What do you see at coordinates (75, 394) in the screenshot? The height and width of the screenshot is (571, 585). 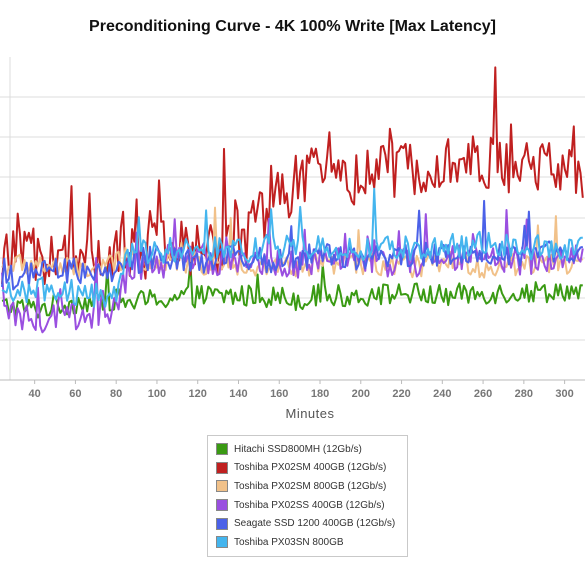 I see `x-tick-label: 60` at bounding box center [75, 394].